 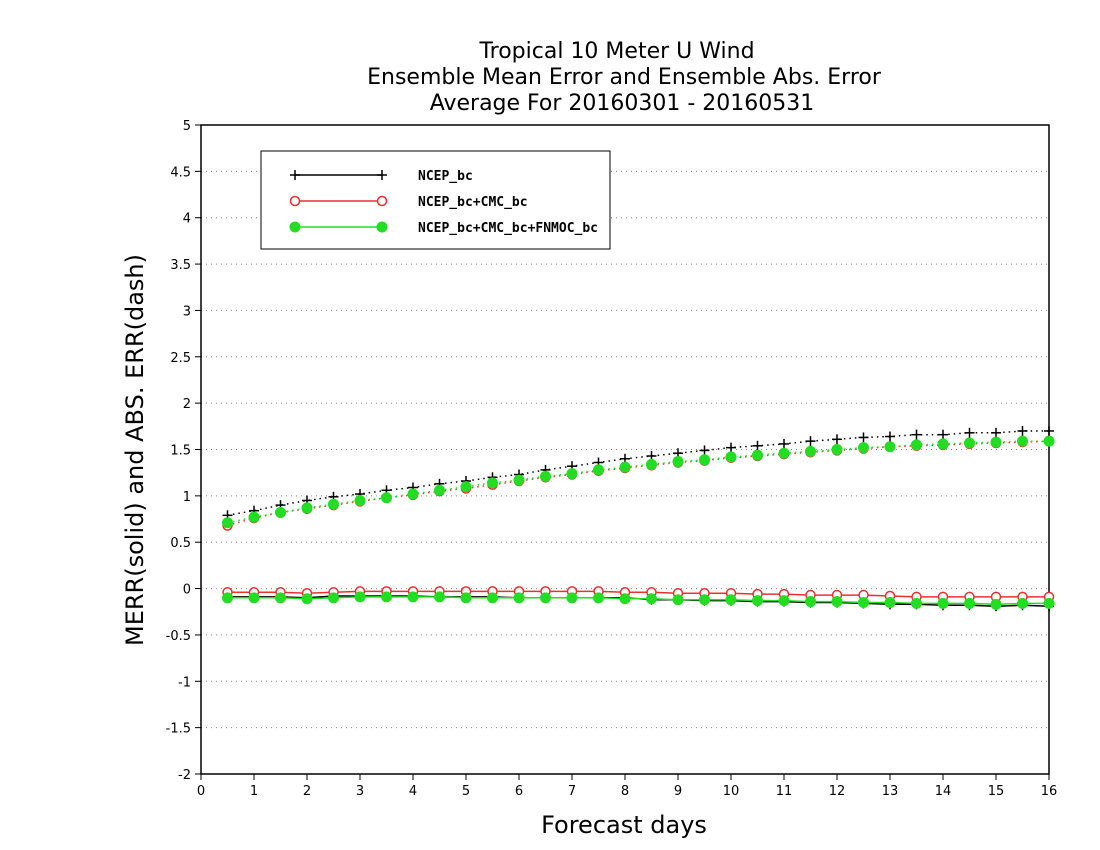 I want to click on legend-entry: NCEP_bc+CMC_bc, so click(x=408, y=202).